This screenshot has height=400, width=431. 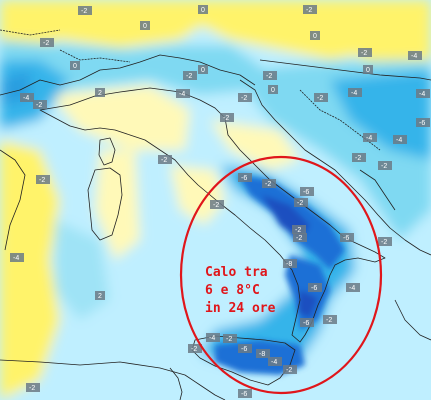 I want to click on annotation-line-1: Calo tra, so click(x=236, y=272).